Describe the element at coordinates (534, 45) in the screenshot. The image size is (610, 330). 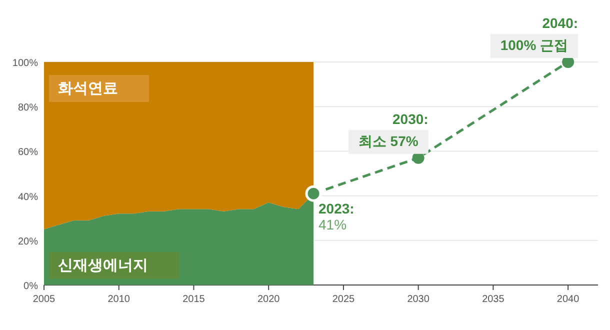
I see `annotation: 100% 근접` at that location.